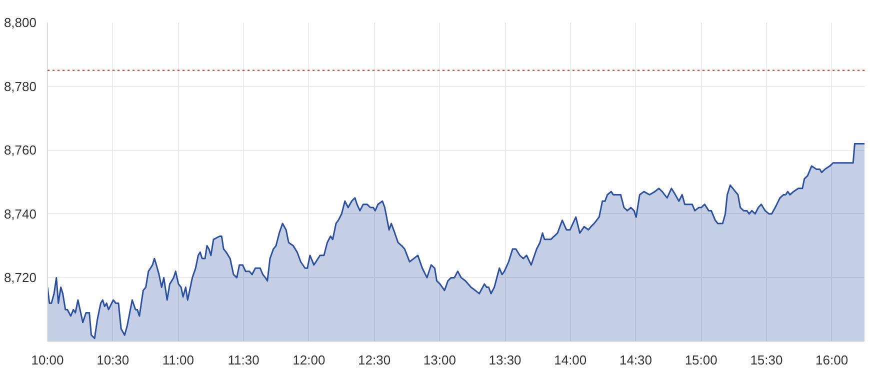 The width and height of the screenshot is (870, 371). I want to click on y-tick-label: 8,800, so click(20, 22).